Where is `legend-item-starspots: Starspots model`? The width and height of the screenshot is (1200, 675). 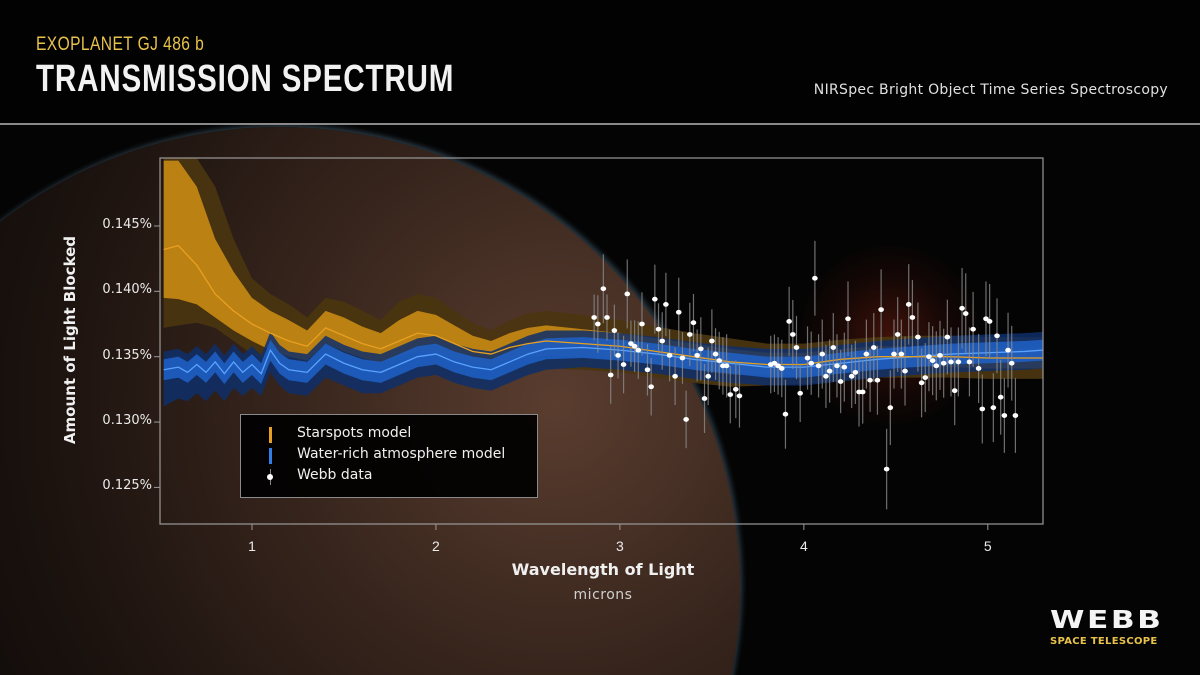
legend-item-starspots: Starspots model is located at coordinates (389, 435).